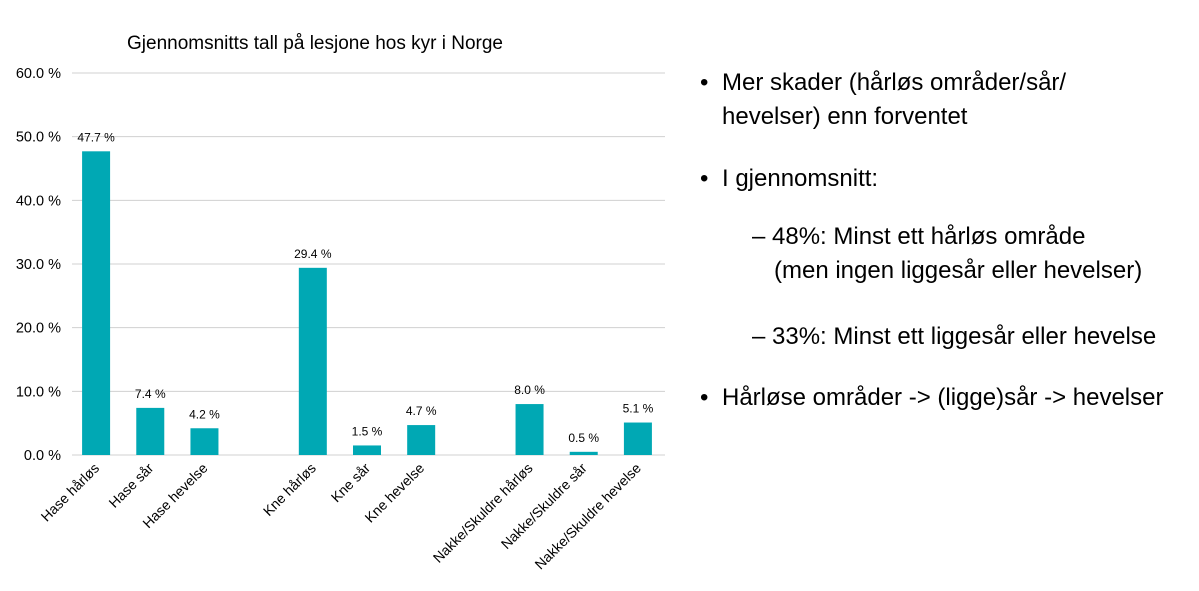 This screenshot has height=591, width=1199. What do you see at coordinates (150, 394) in the screenshot?
I see `data-label: 7.4 %` at bounding box center [150, 394].